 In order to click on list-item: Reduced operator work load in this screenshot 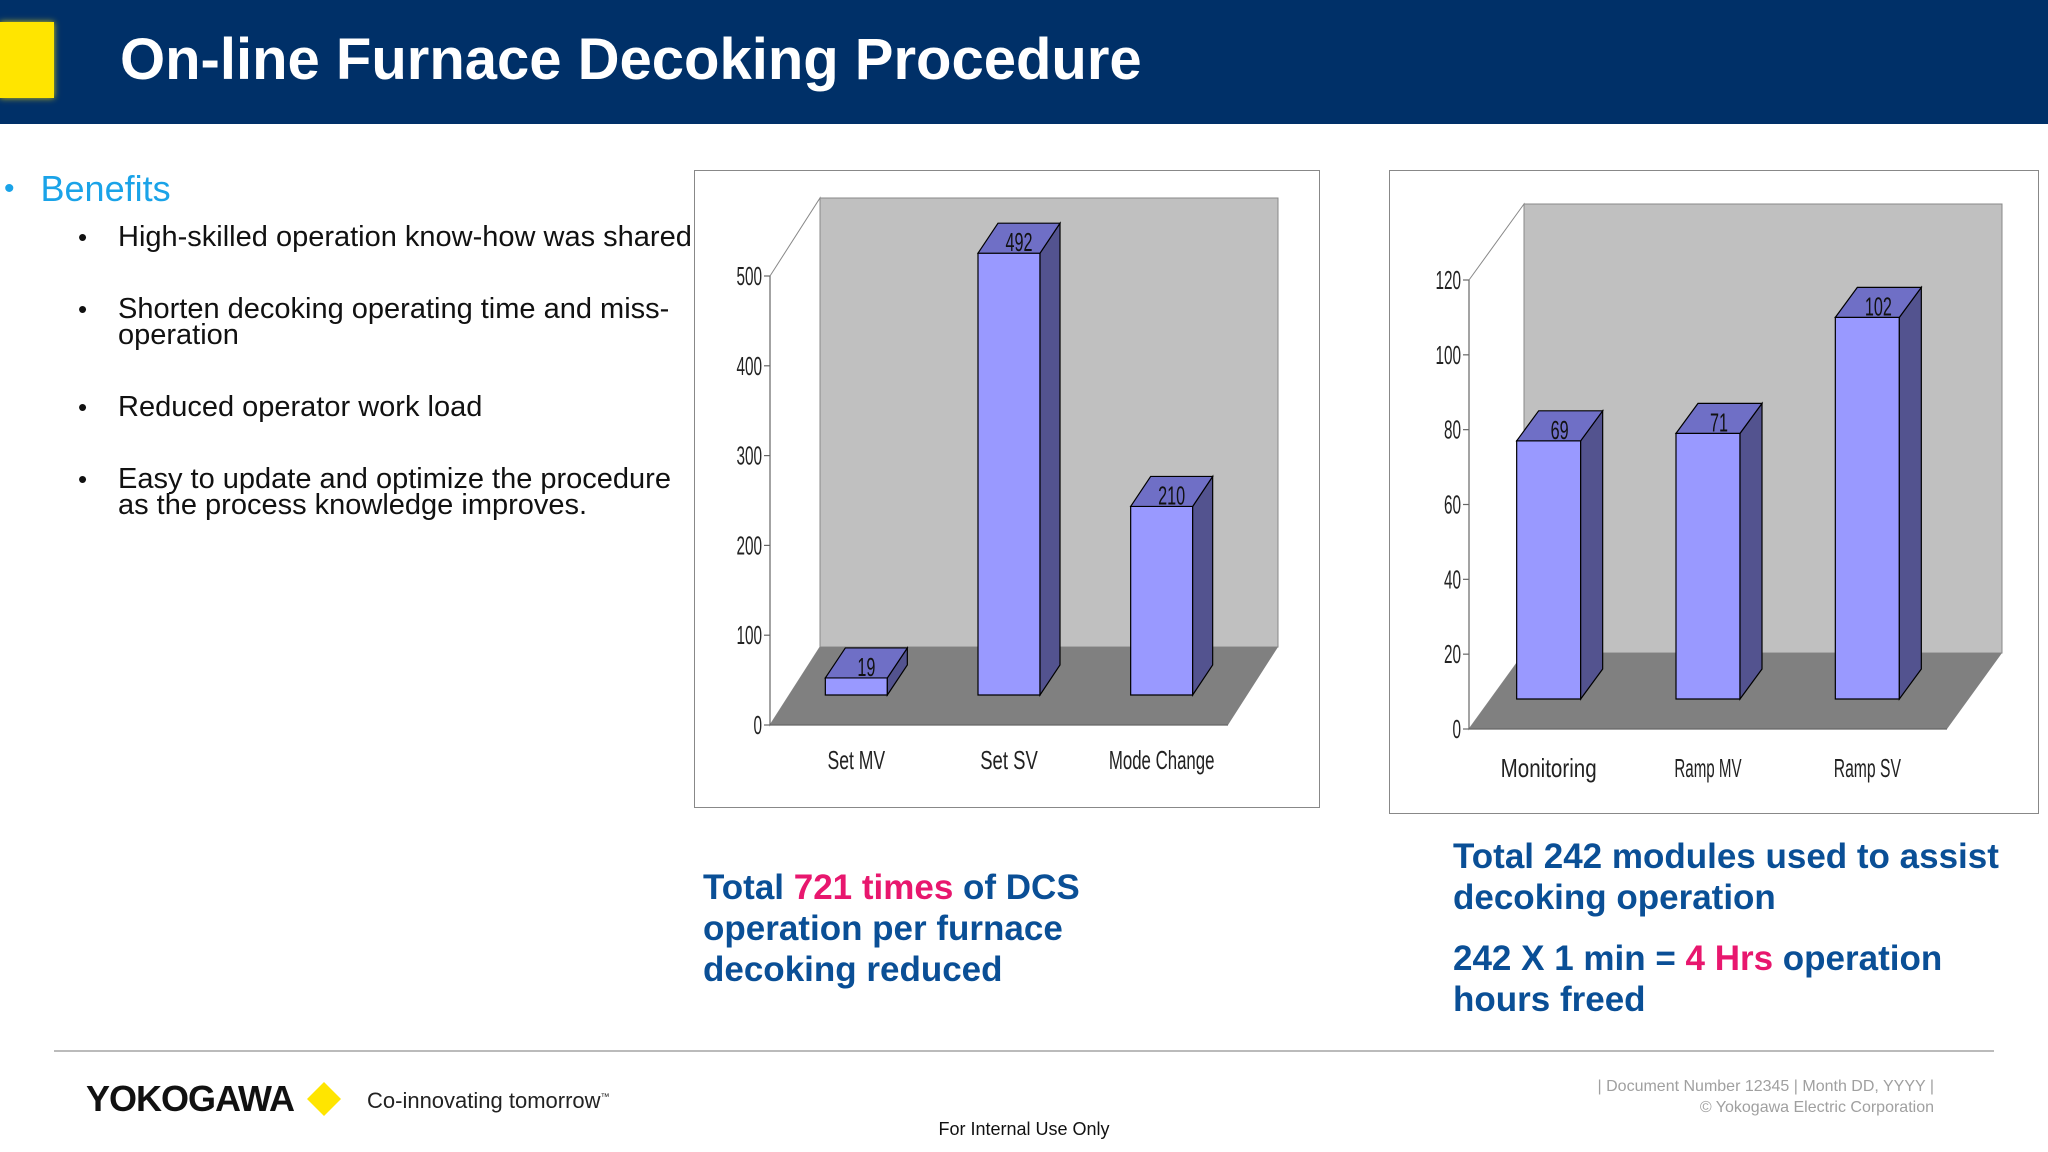, I will do `click(350, 407)`.